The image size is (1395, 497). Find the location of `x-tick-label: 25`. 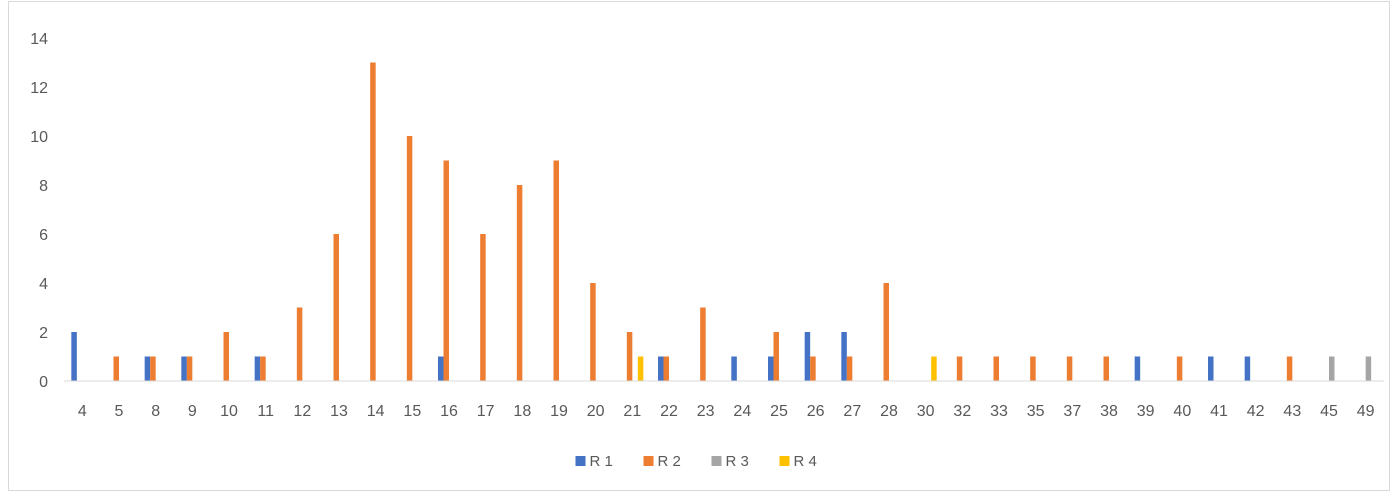

x-tick-label: 25 is located at coordinates (779, 411).